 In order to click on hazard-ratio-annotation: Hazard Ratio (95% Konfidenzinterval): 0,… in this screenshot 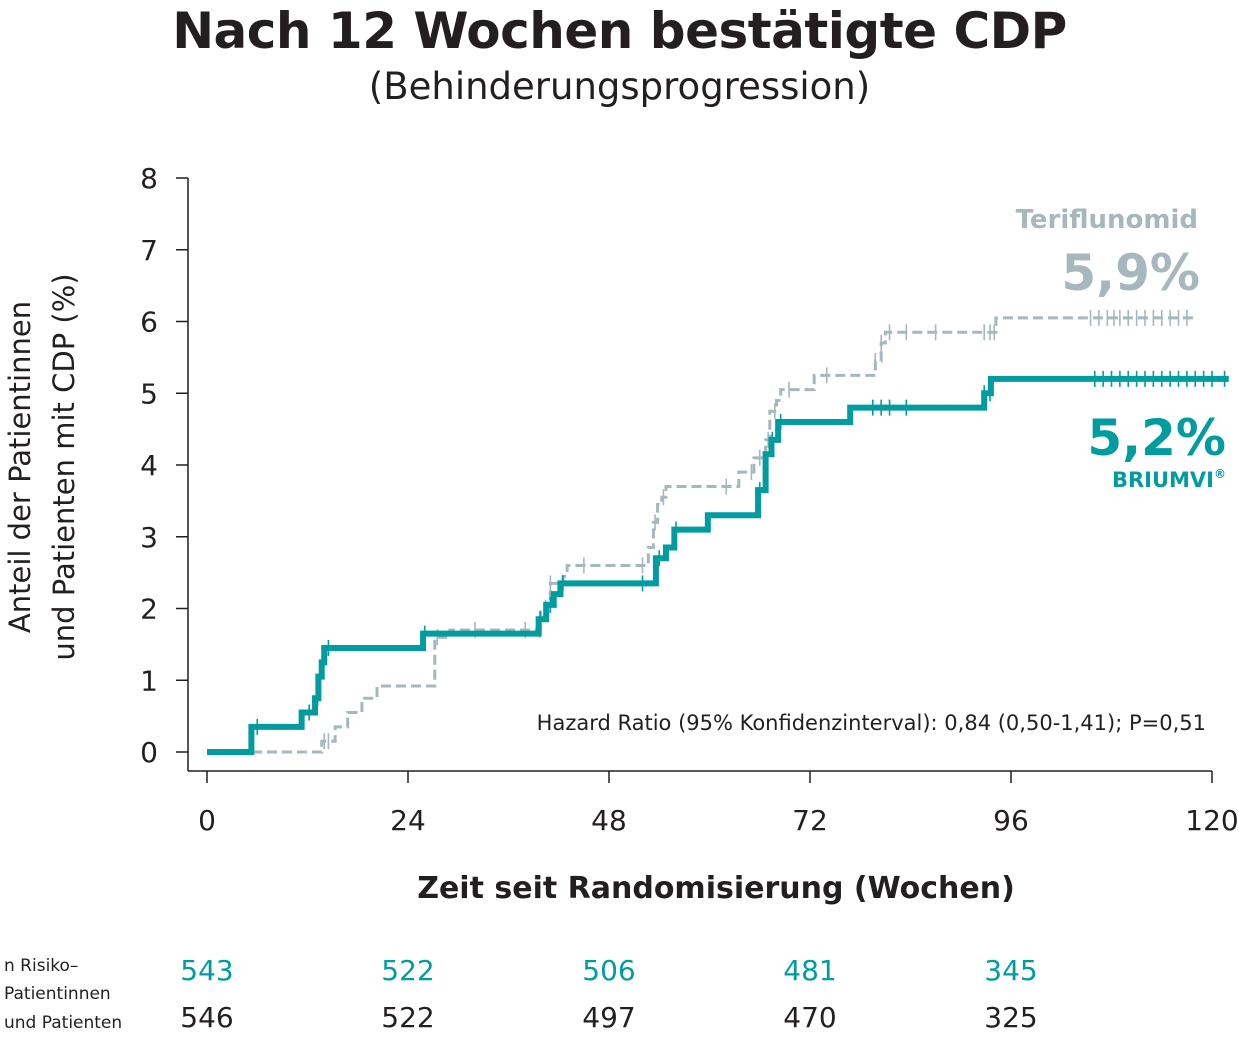, I will do `click(871, 723)`.